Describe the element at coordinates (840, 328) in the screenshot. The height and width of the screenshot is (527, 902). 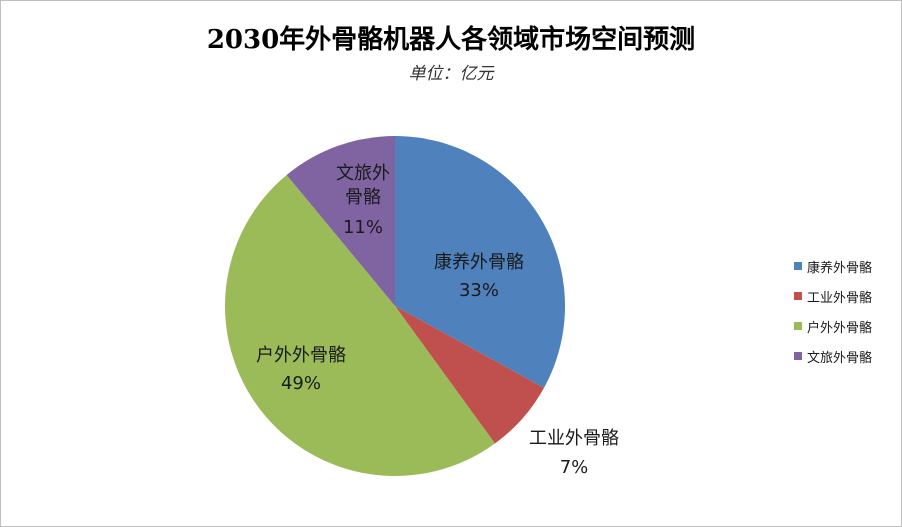
I see `legend-label: 户外外骨骼` at that location.